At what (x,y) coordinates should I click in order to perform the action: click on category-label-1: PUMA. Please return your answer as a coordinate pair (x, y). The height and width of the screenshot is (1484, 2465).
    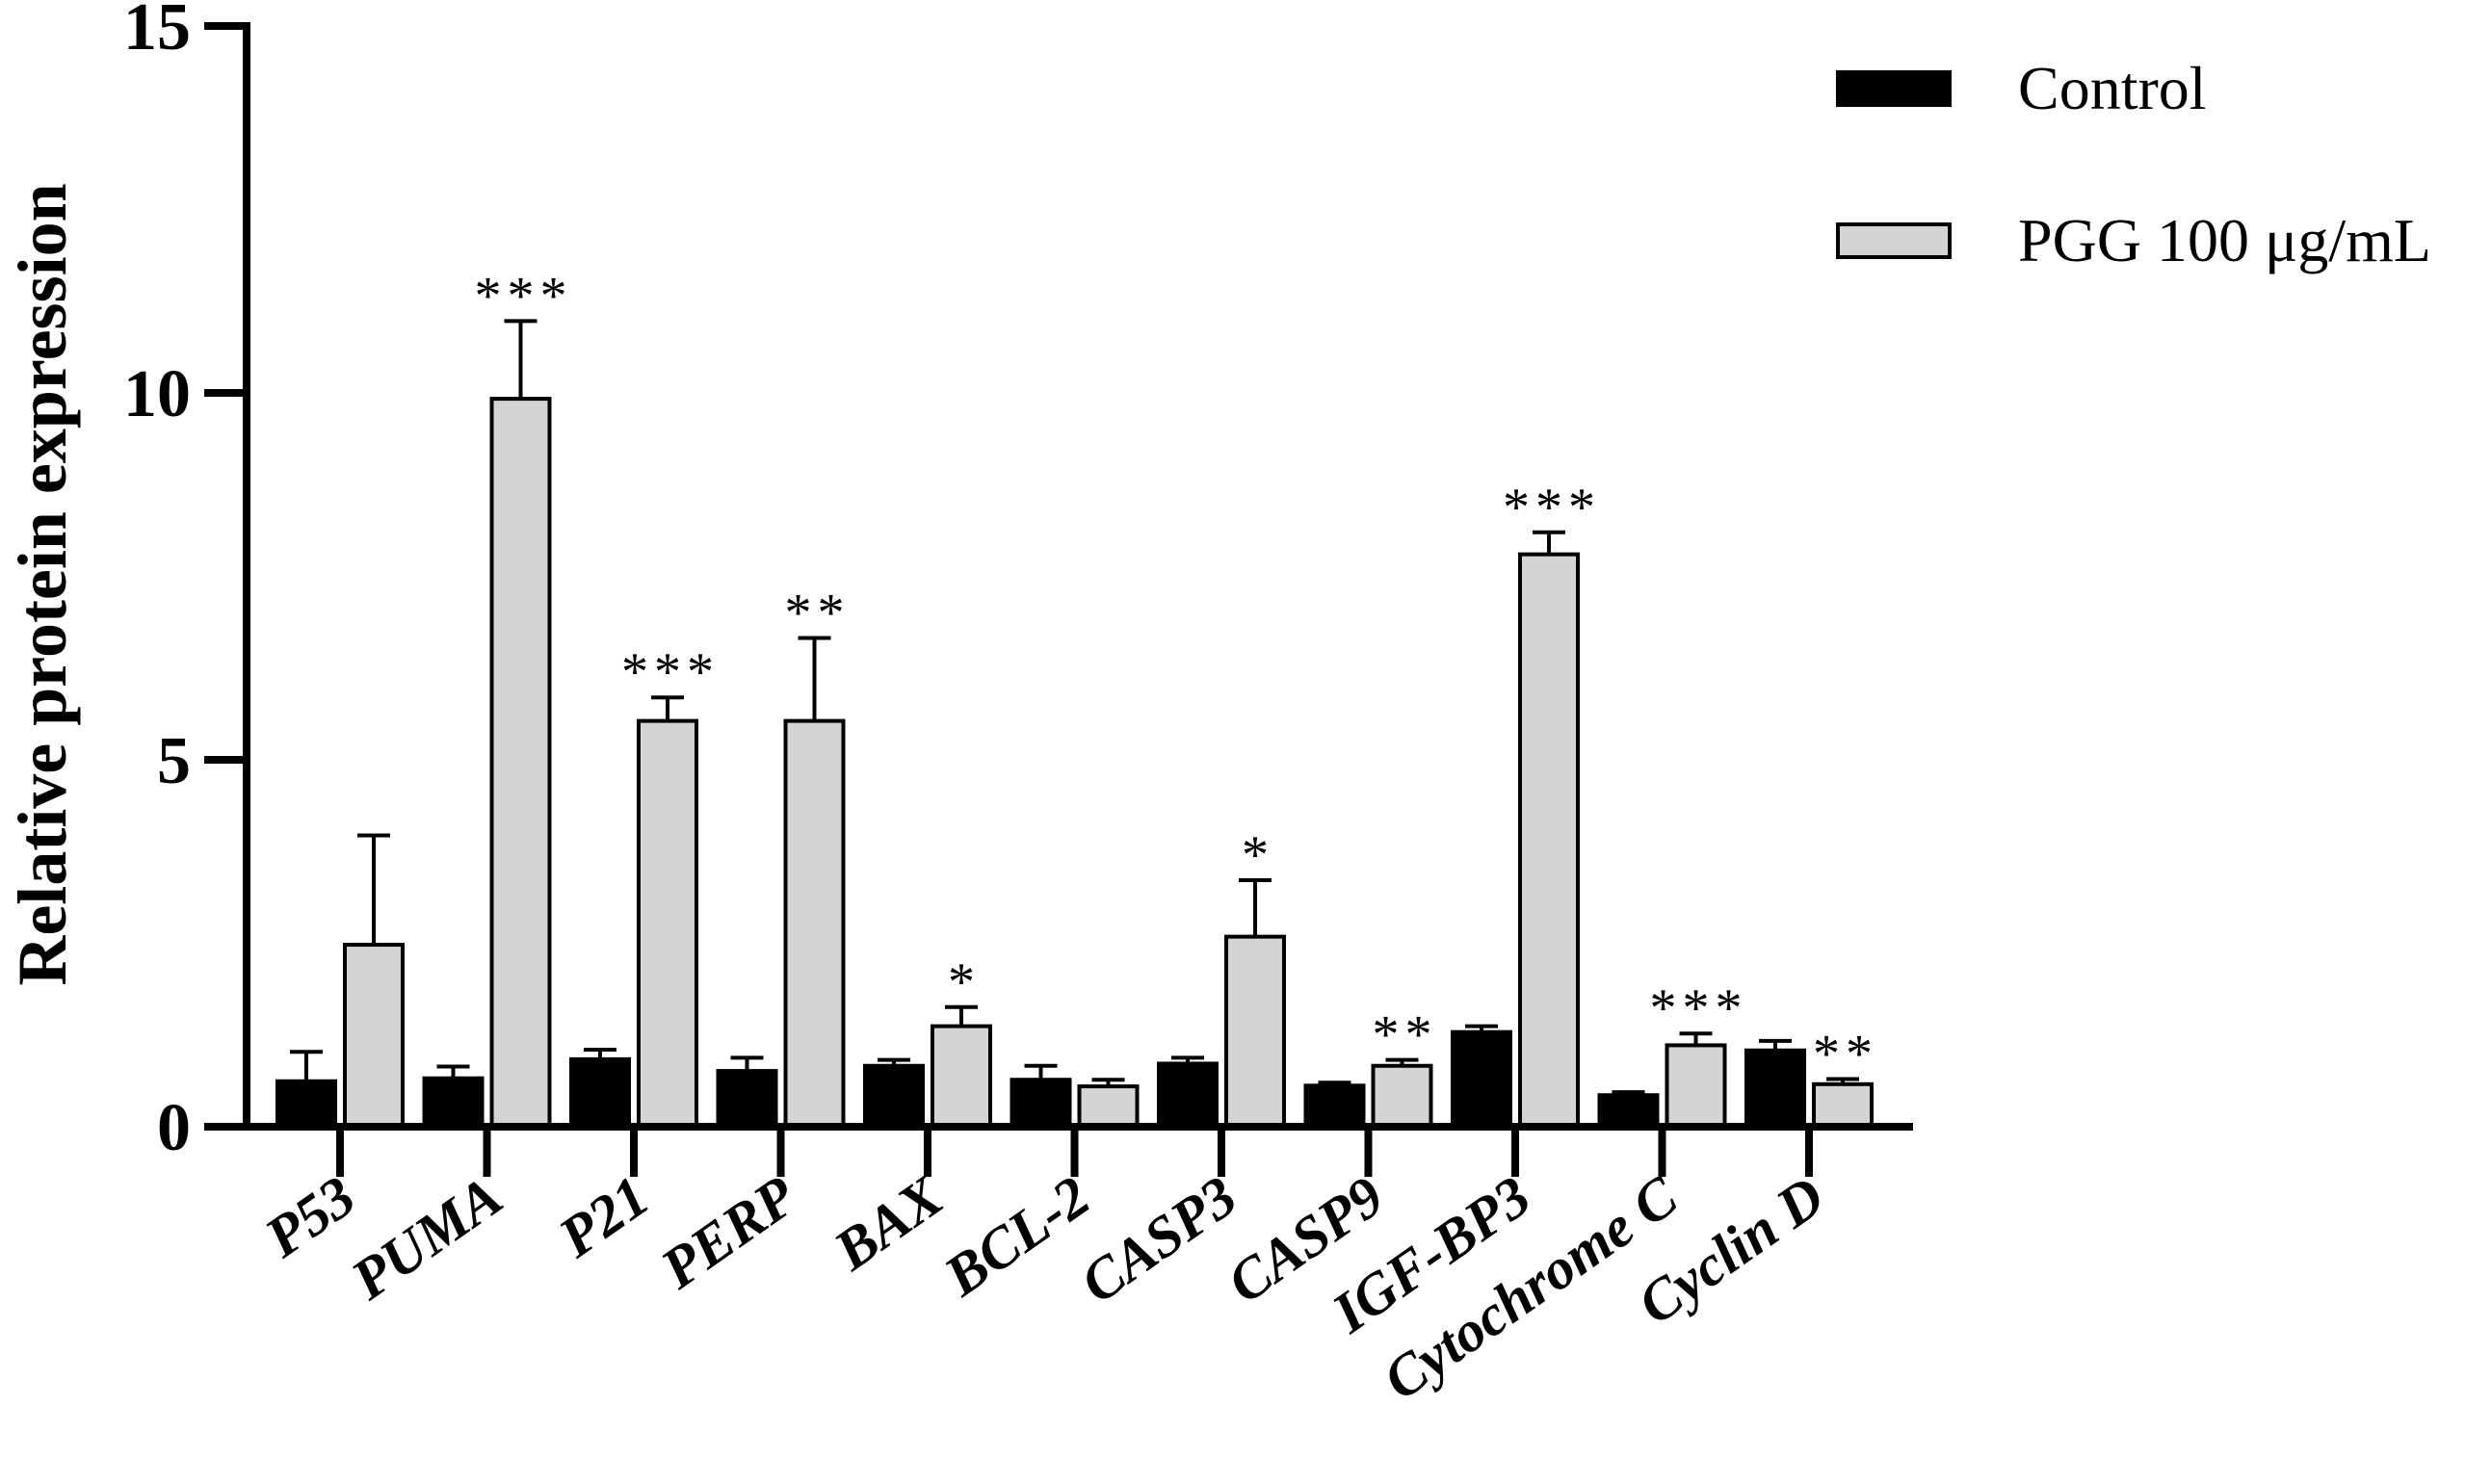
    Looking at the image, I should click on (426, 1238).